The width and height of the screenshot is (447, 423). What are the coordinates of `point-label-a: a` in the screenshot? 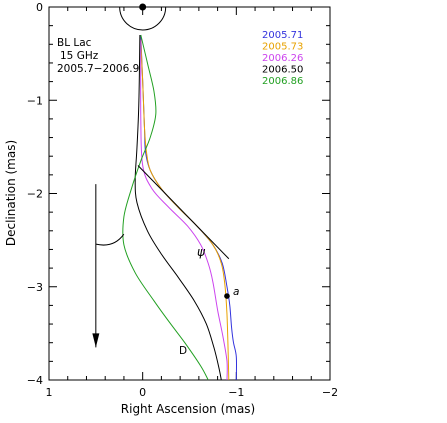 It's located at (236, 292).